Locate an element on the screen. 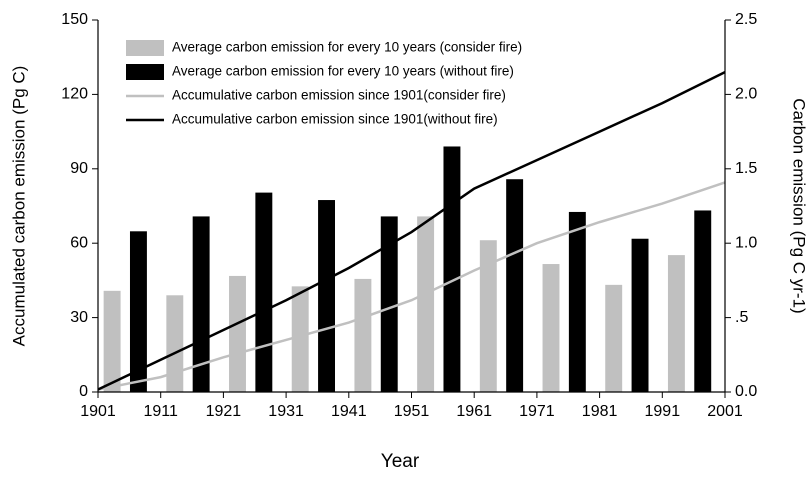 This screenshot has width=812, height=478. y2-tick-label: 2.0 is located at coordinates (746, 94).